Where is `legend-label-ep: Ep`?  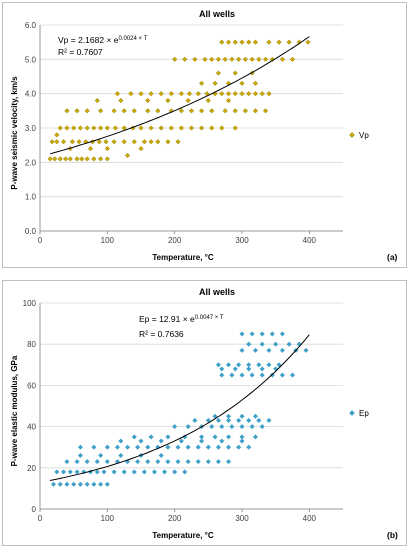
legend-label-ep: Ep is located at coordinates (364, 413).